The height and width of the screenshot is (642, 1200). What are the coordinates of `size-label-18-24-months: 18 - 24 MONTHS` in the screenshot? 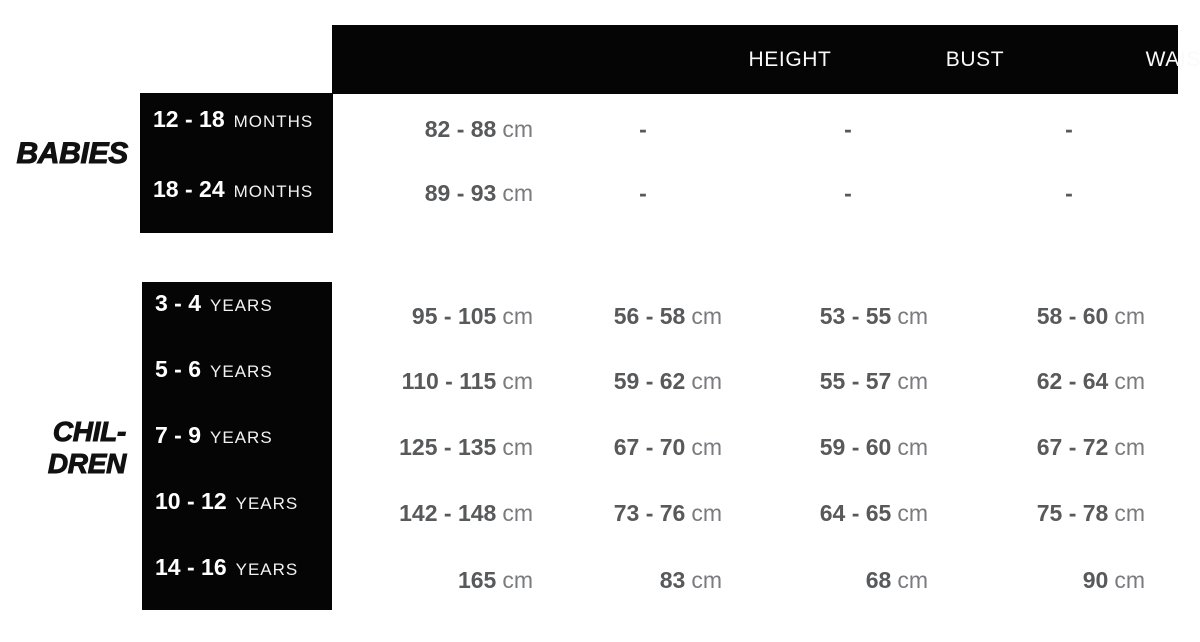 It's located at (233, 189).